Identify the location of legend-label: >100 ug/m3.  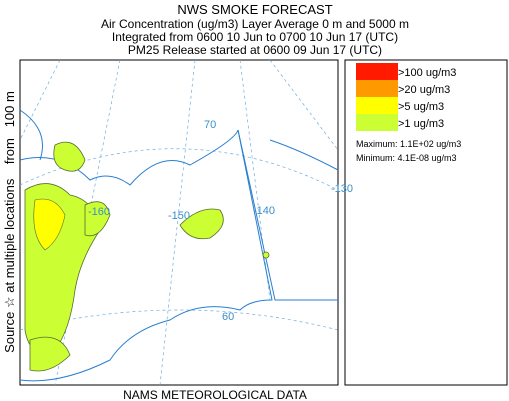
(427, 73).